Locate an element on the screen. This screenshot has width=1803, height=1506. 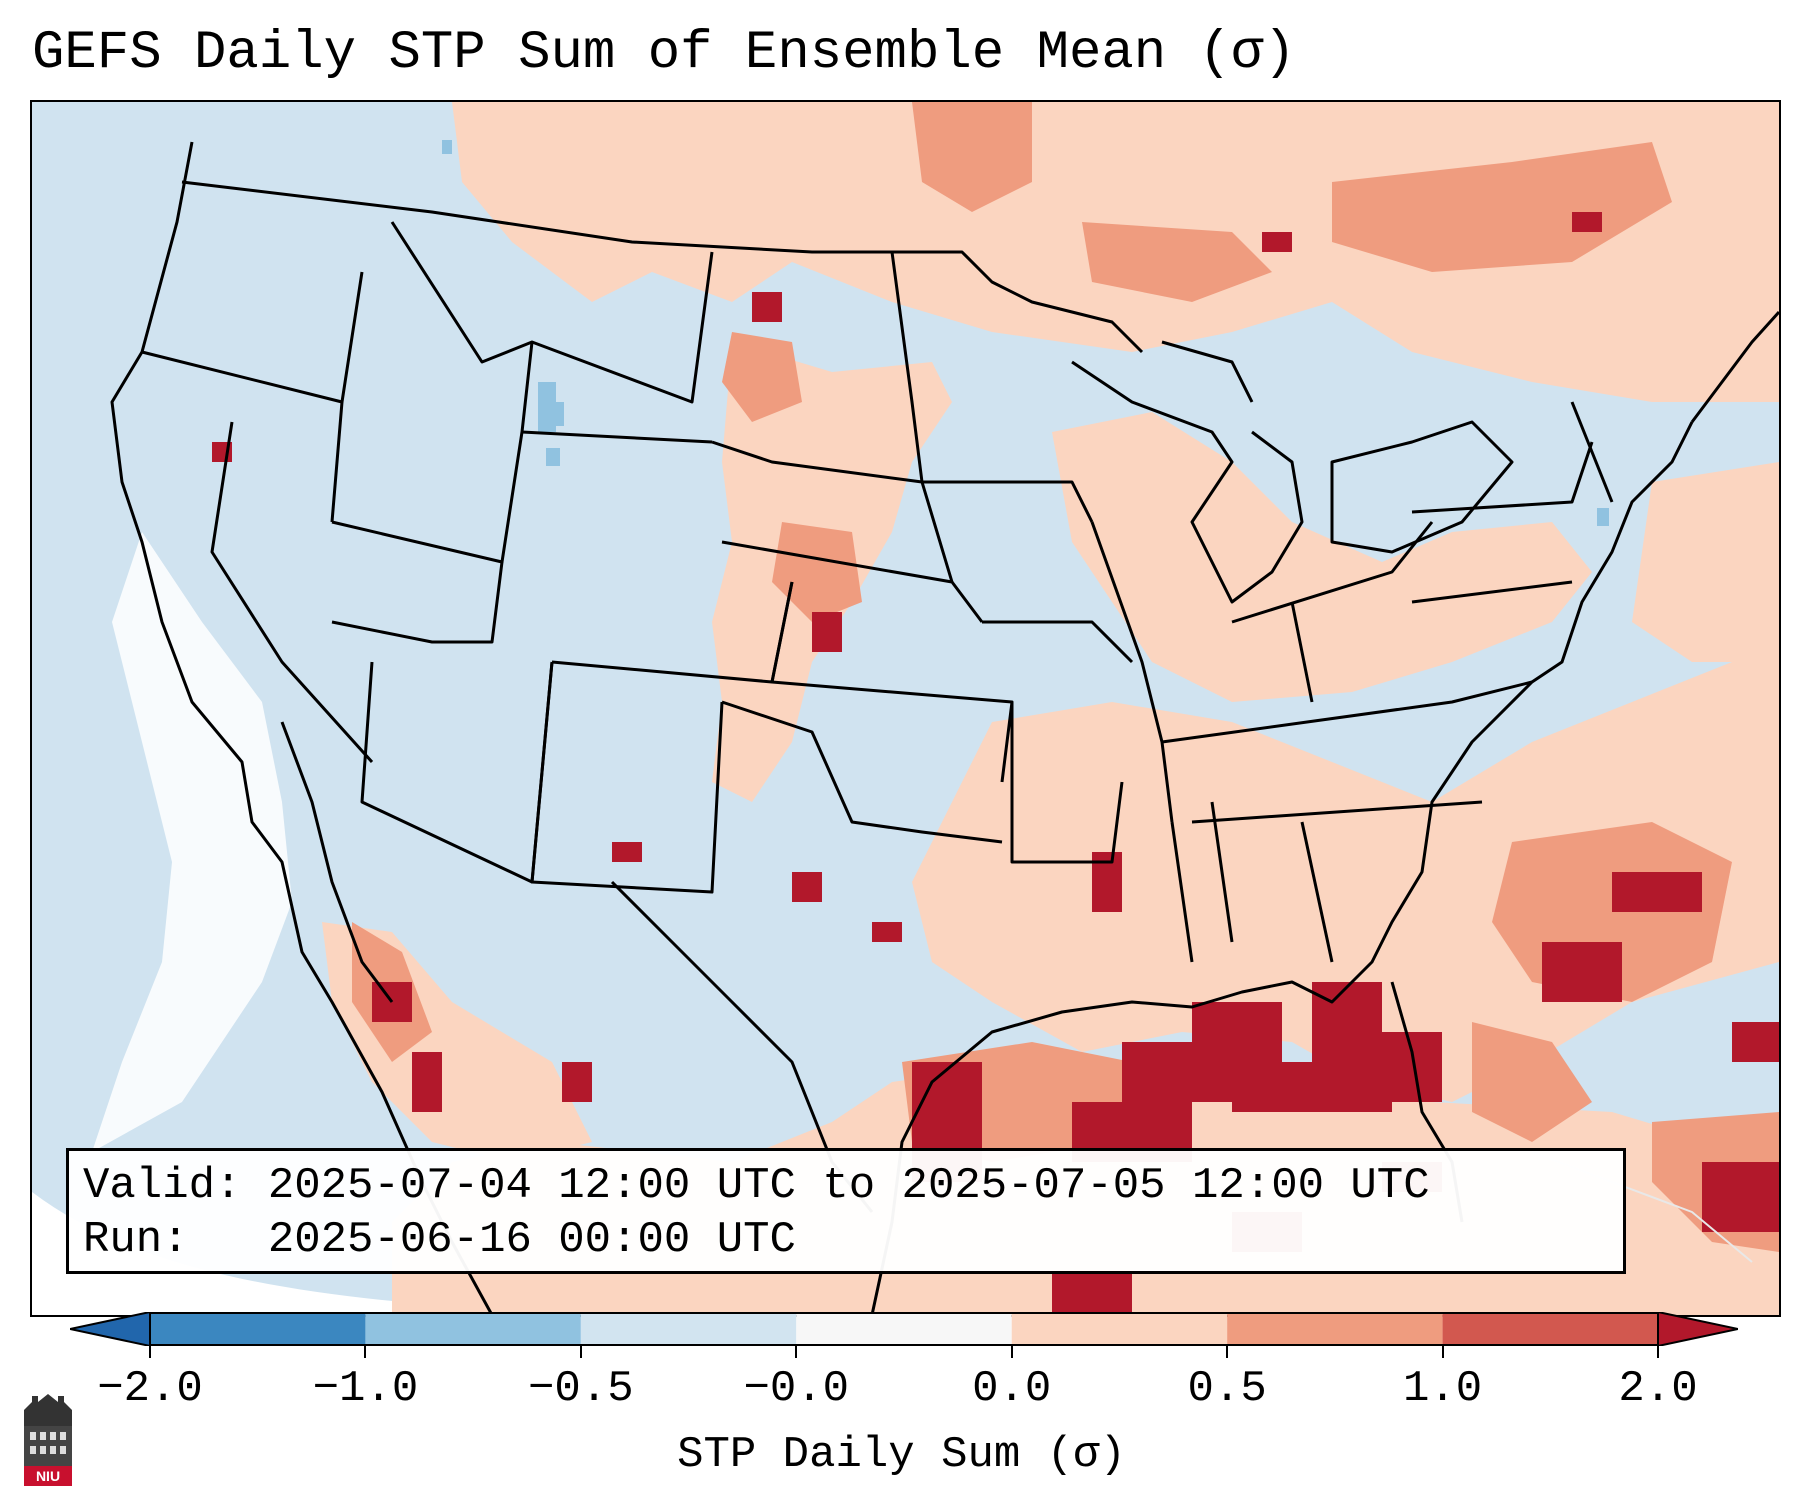
colorbar-tick-label: −0.0 is located at coordinates (796, 1389).